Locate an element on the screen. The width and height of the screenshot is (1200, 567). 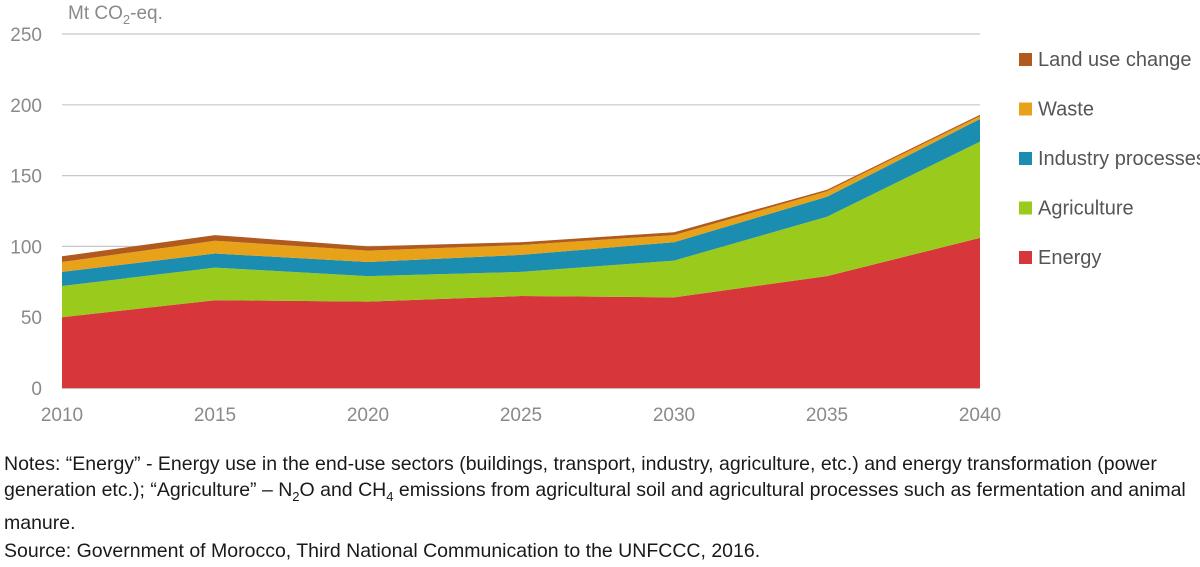
y-tick-label: 0 is located at coordinates (36, 389).